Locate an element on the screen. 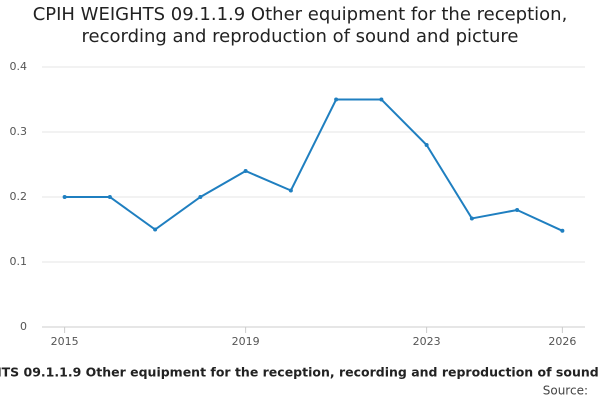 This screenshot has width=600, height=400. x-tick-label: 2015 is located at coordinates (65, 341).